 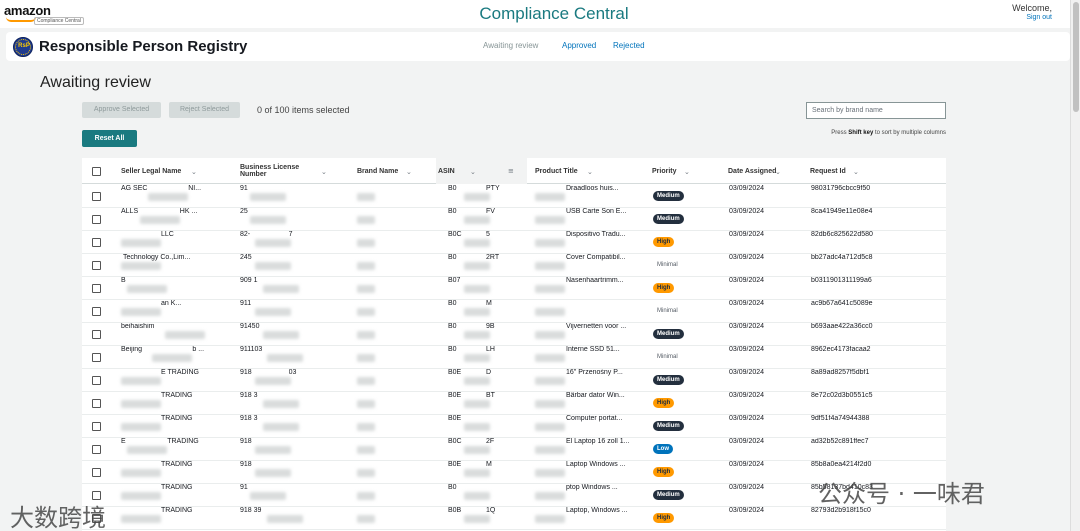 I want to click on priority-badge: High, so click(x=664, y=288).